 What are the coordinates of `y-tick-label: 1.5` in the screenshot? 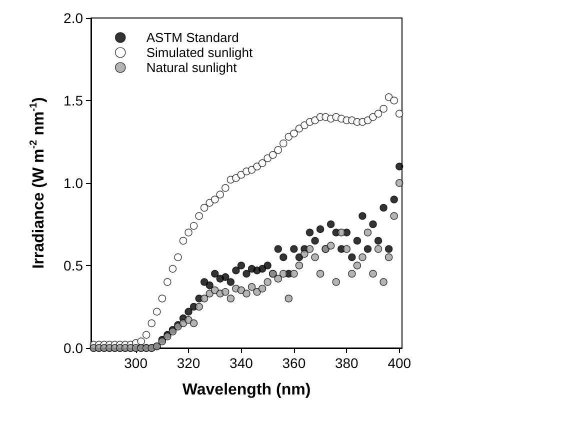 It's located at (74, 100).